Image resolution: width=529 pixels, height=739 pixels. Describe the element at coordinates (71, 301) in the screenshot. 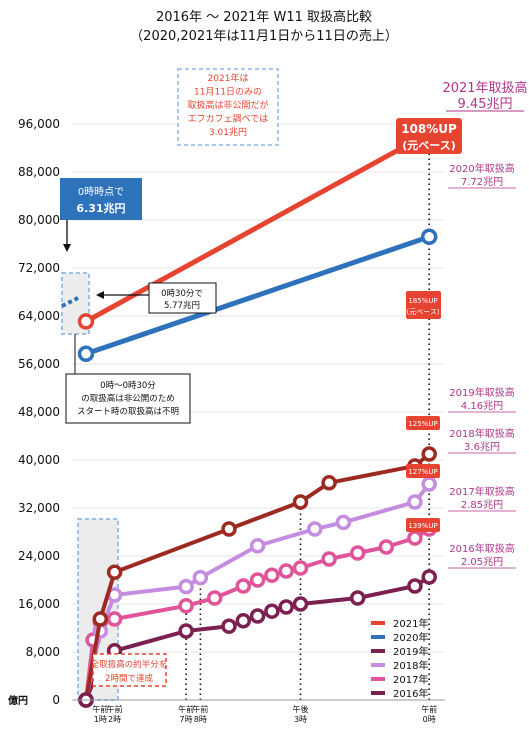

I see `series-line-2020-unknown` at that location.